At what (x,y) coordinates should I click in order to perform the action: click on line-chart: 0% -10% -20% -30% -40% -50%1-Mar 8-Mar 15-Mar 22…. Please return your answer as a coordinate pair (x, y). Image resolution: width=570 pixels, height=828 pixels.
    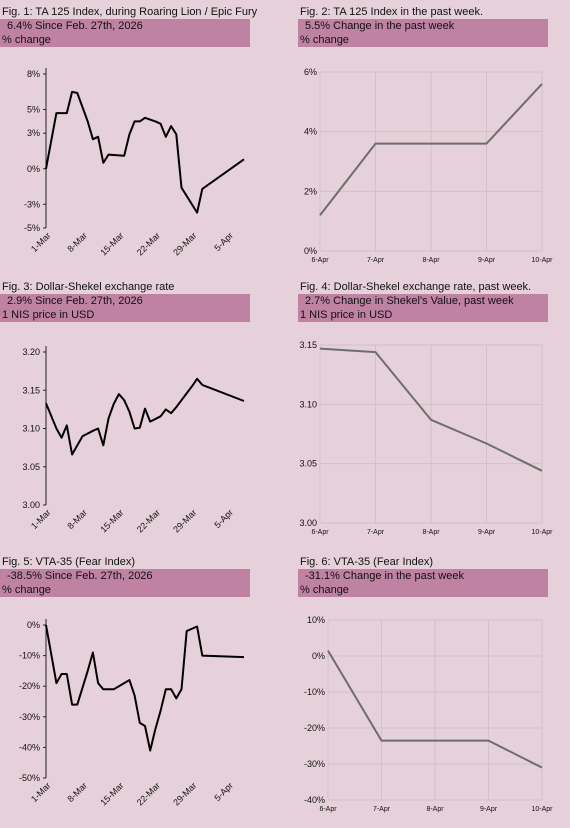
    Looking at the image, I should click on (132, 713).